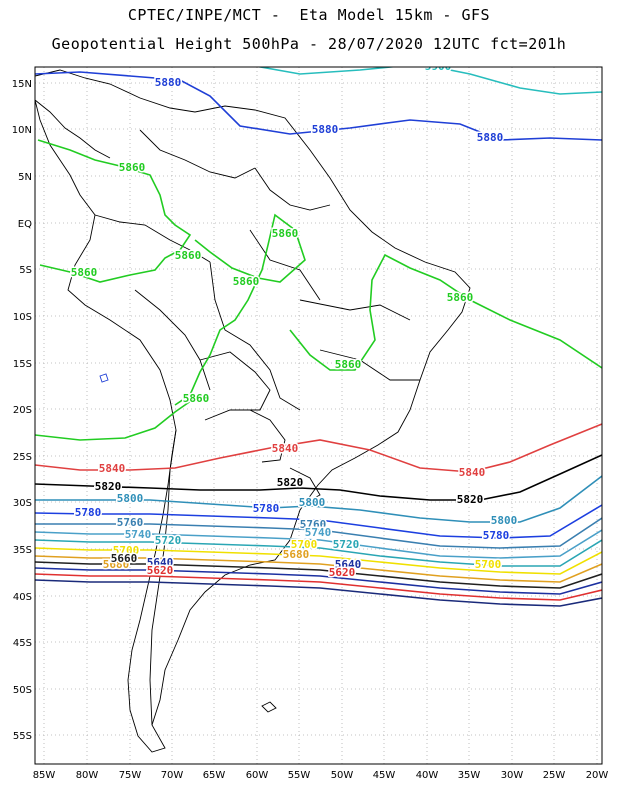 This screenshot has height=800, width=618. What do you see at coordinates (22, 457) in the screenshot?
I see `lat-label: 25S` at bounding box center [22, 457].